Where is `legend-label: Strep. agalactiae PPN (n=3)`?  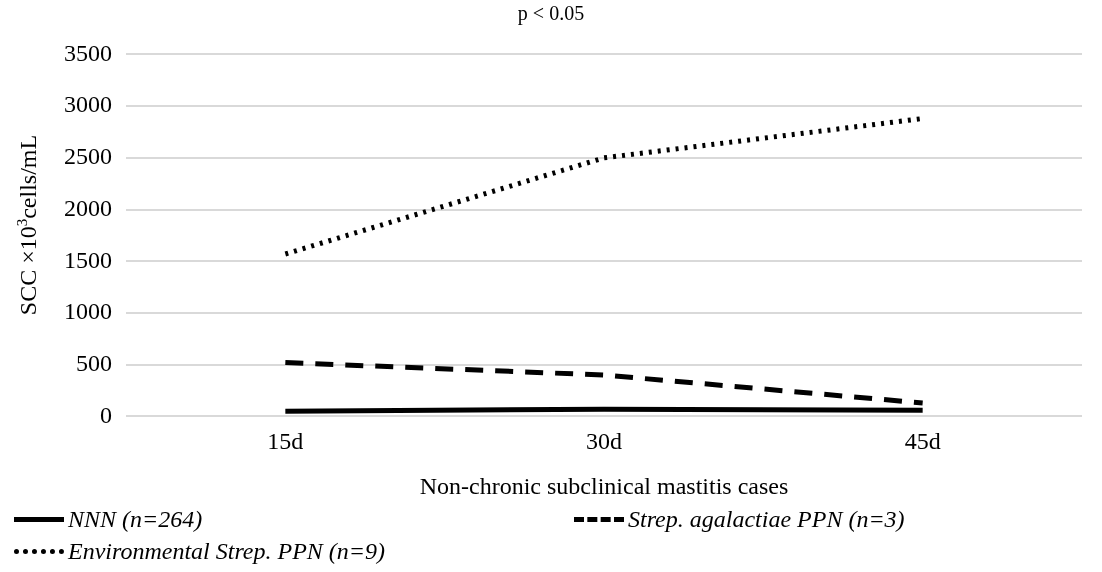
legend-label: Strep. agalactiae PPN (n=3) is located at coordinates (766, 519).